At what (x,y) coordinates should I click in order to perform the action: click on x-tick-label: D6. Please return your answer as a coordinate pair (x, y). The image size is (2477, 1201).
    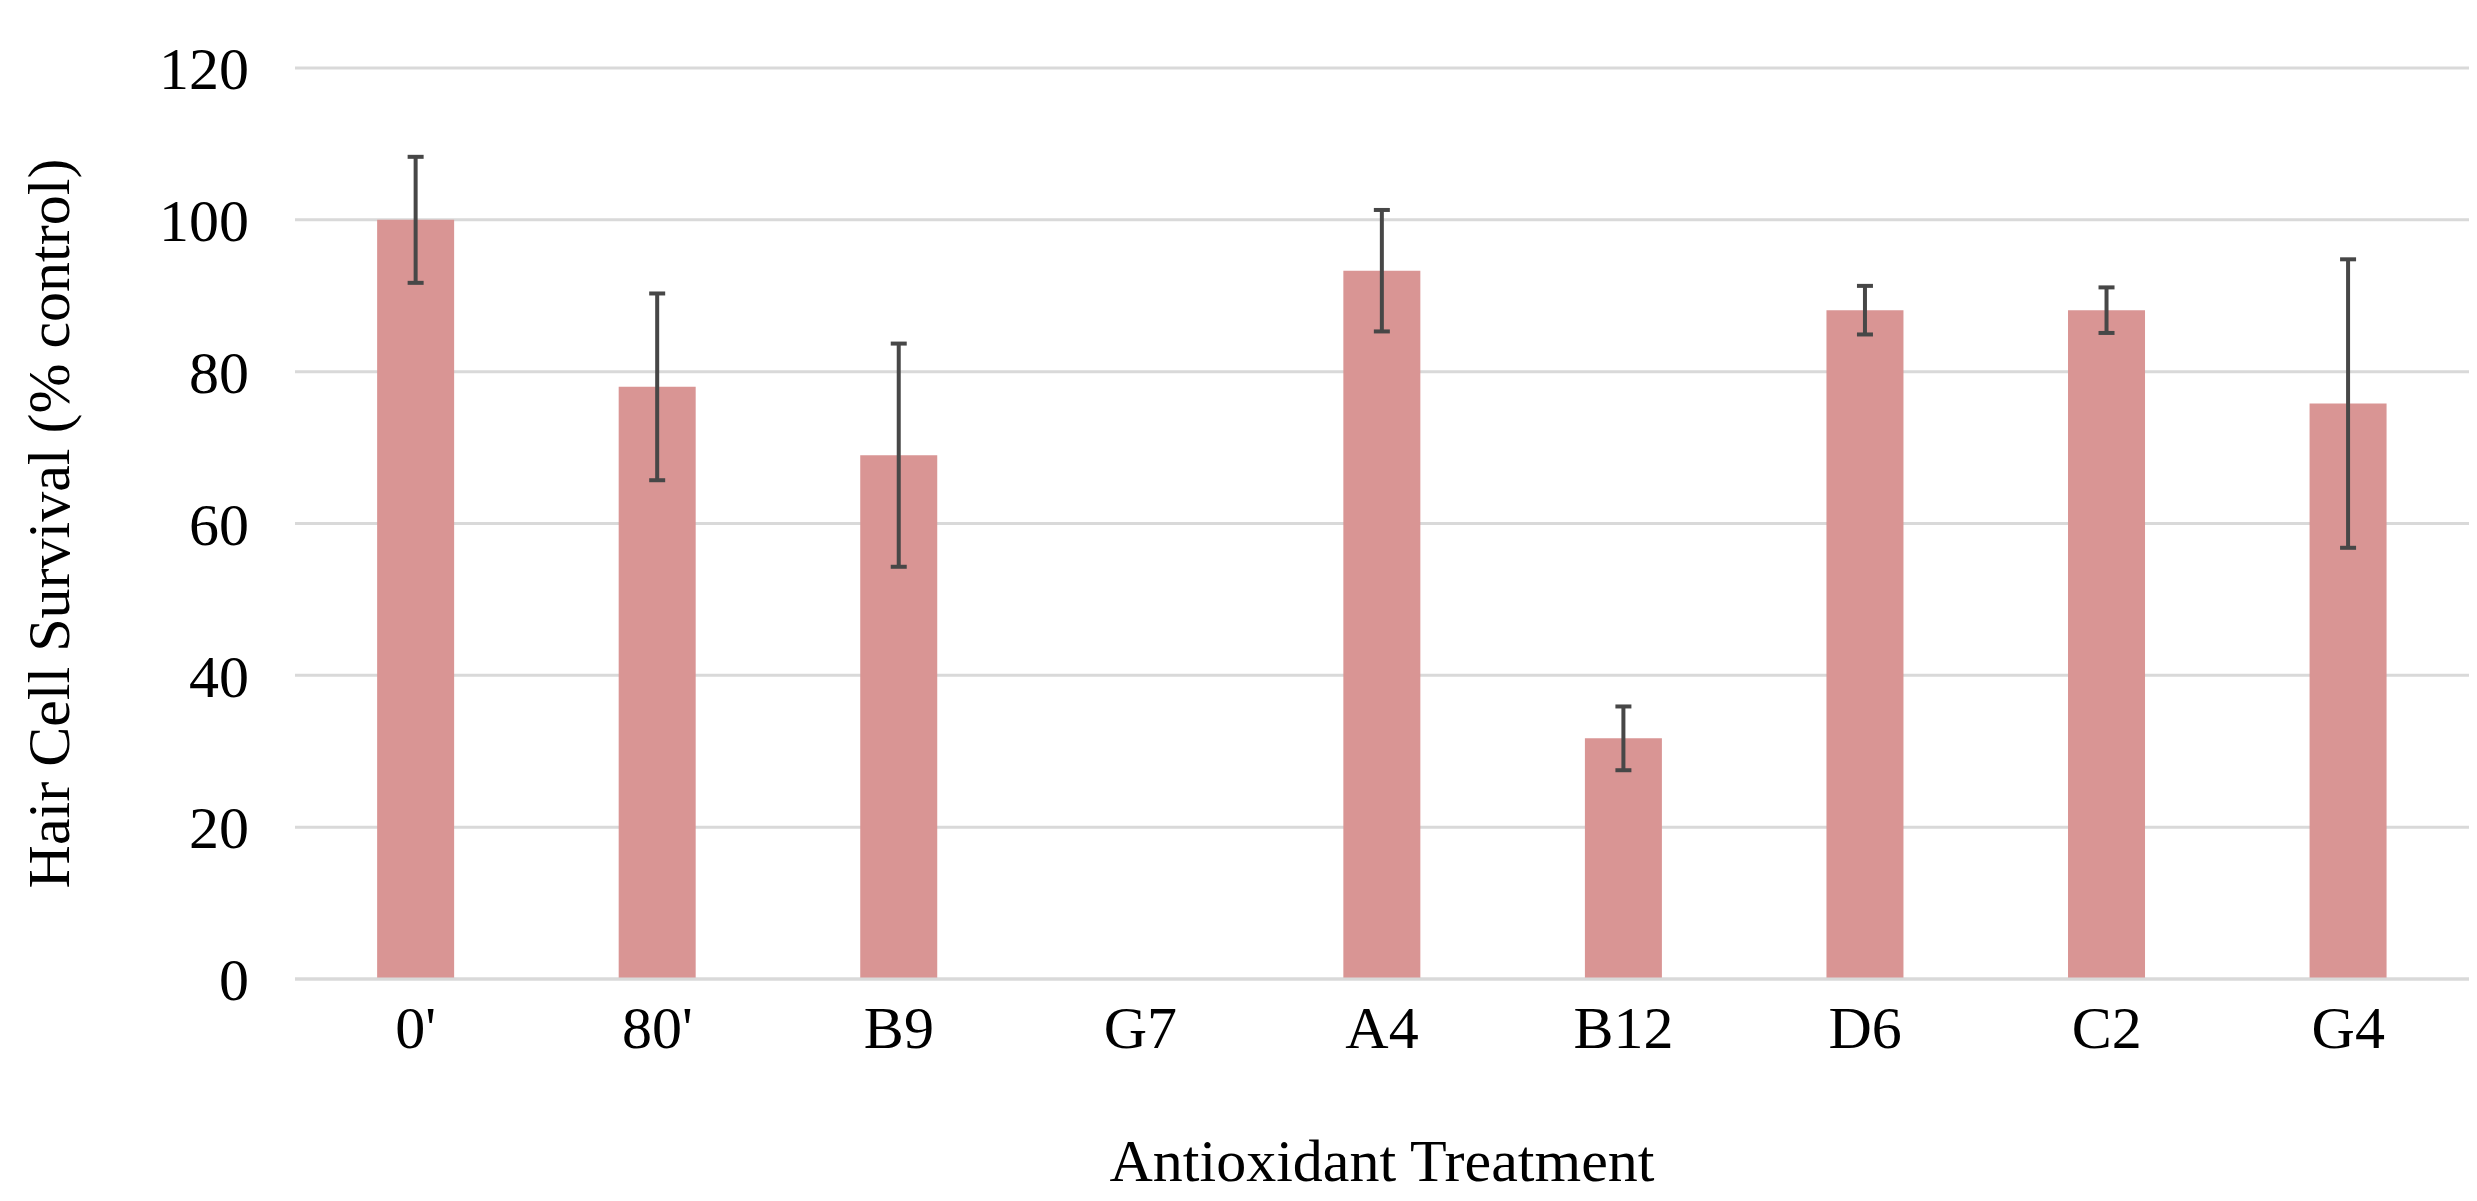
    Looking at the image, I should click on (1865, 1027).